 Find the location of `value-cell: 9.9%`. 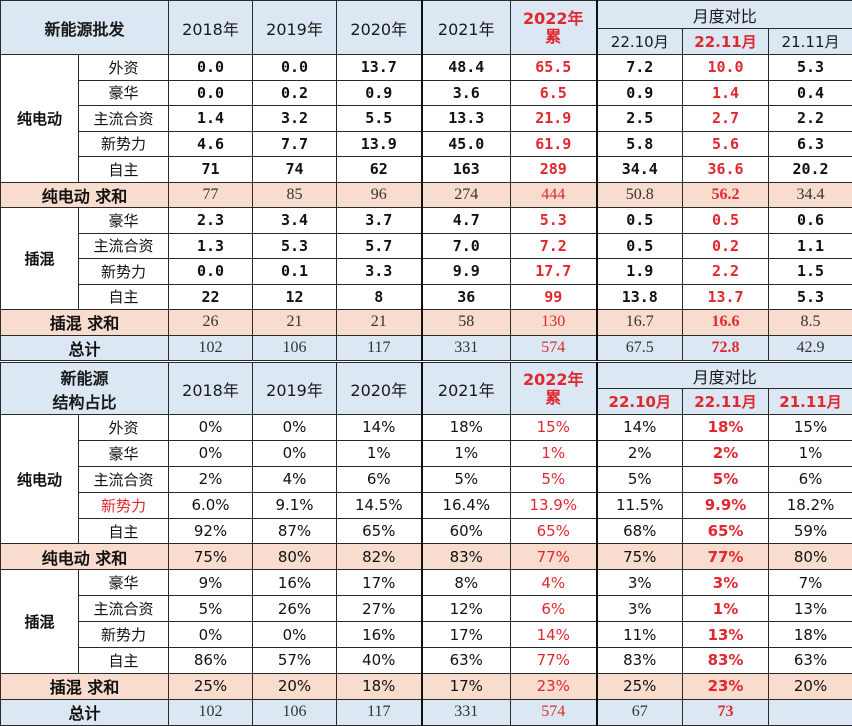

value-cell: 9.9% is located at coordinates (726, 505).